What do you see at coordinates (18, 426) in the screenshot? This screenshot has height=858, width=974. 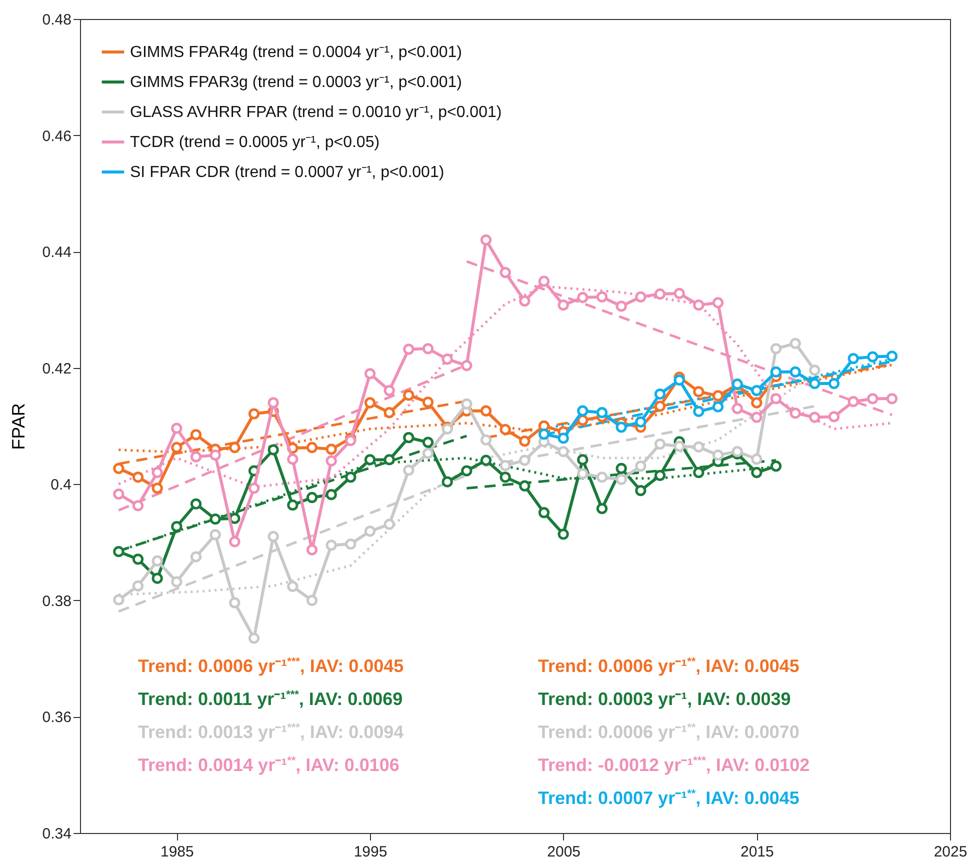 I see `y-axis-title: FPAR` at bounding box center [18, 426].